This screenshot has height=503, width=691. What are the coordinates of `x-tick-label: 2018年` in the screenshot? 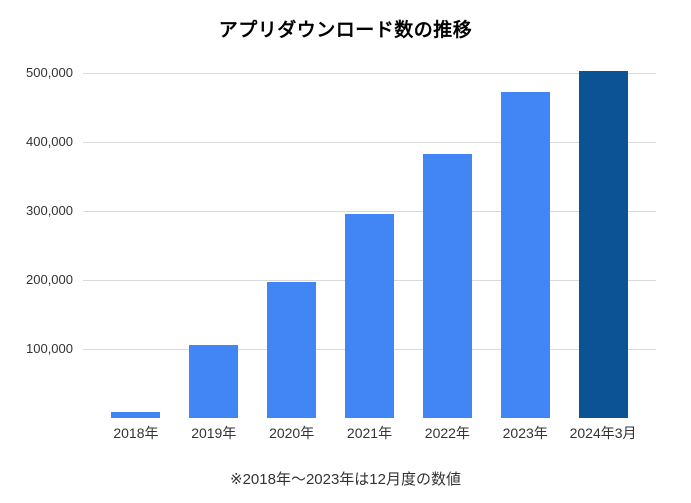 It's located at (136, 433).